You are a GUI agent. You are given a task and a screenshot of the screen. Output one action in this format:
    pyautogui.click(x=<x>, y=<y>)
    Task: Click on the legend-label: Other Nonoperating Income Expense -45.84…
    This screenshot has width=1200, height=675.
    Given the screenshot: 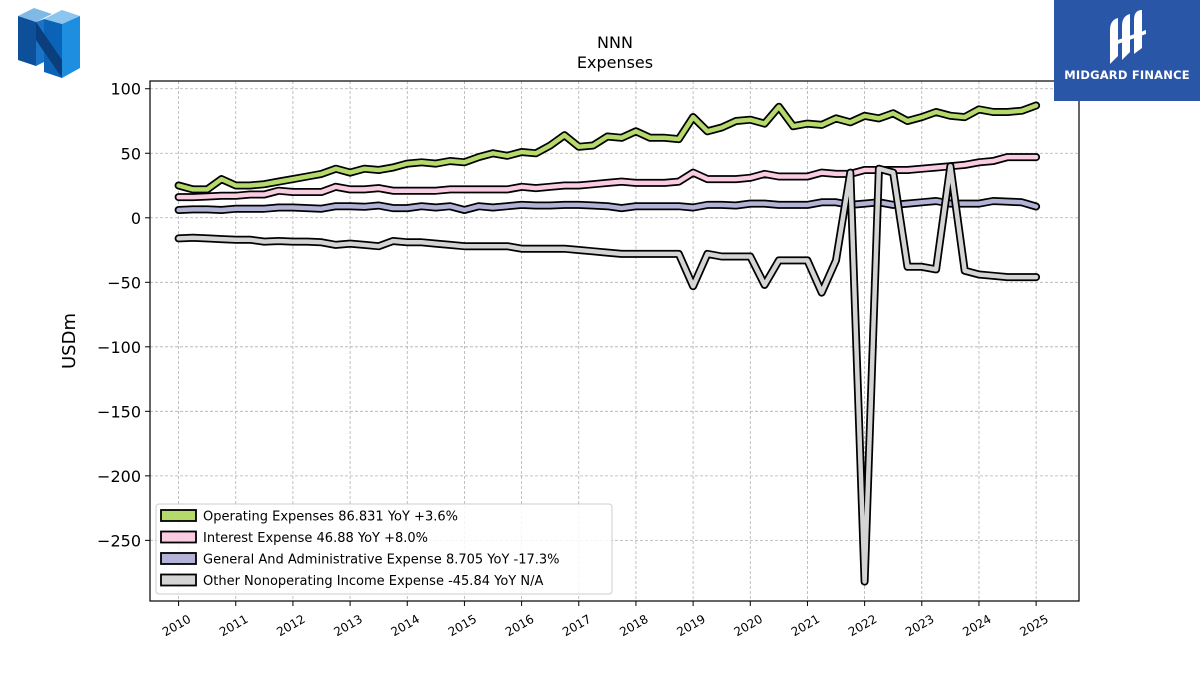 What is the action you would take?
    pyautogui.click(x=373, y=581)
    